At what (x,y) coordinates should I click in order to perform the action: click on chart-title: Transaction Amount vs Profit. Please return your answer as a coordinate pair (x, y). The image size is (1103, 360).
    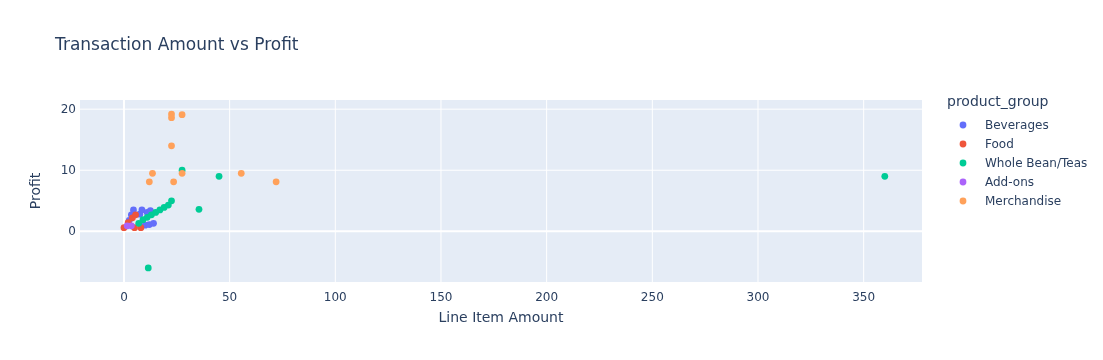
    Looking at the image, I should click on (176, 44).